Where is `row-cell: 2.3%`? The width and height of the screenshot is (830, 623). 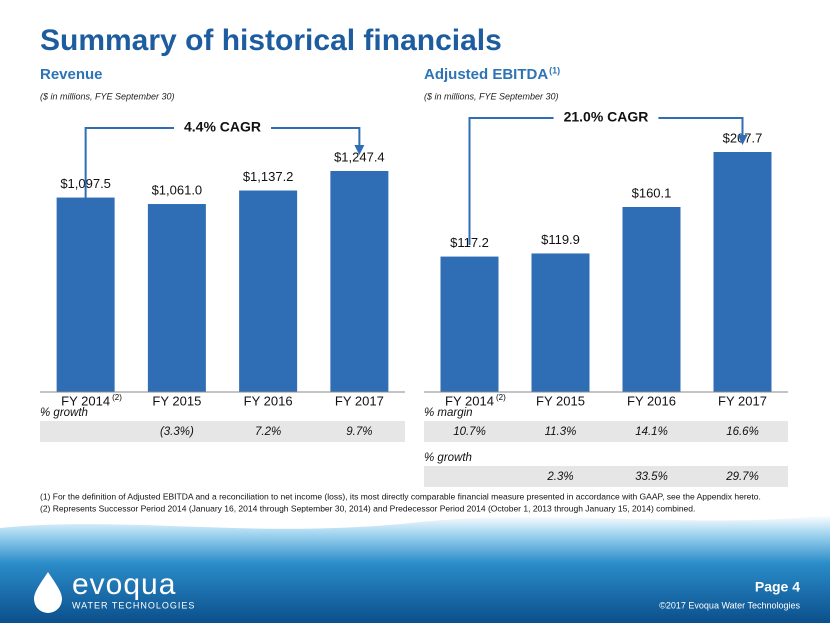
row-cell: 2.3% is located at coordinates (559, 477).